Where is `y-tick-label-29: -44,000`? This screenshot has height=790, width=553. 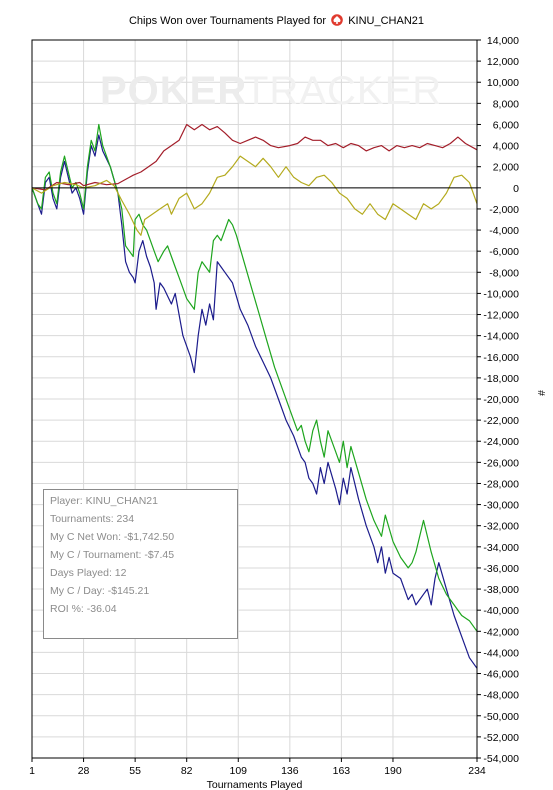
y-tick-label-29: -44,000 is located at coordinates (501, 653).